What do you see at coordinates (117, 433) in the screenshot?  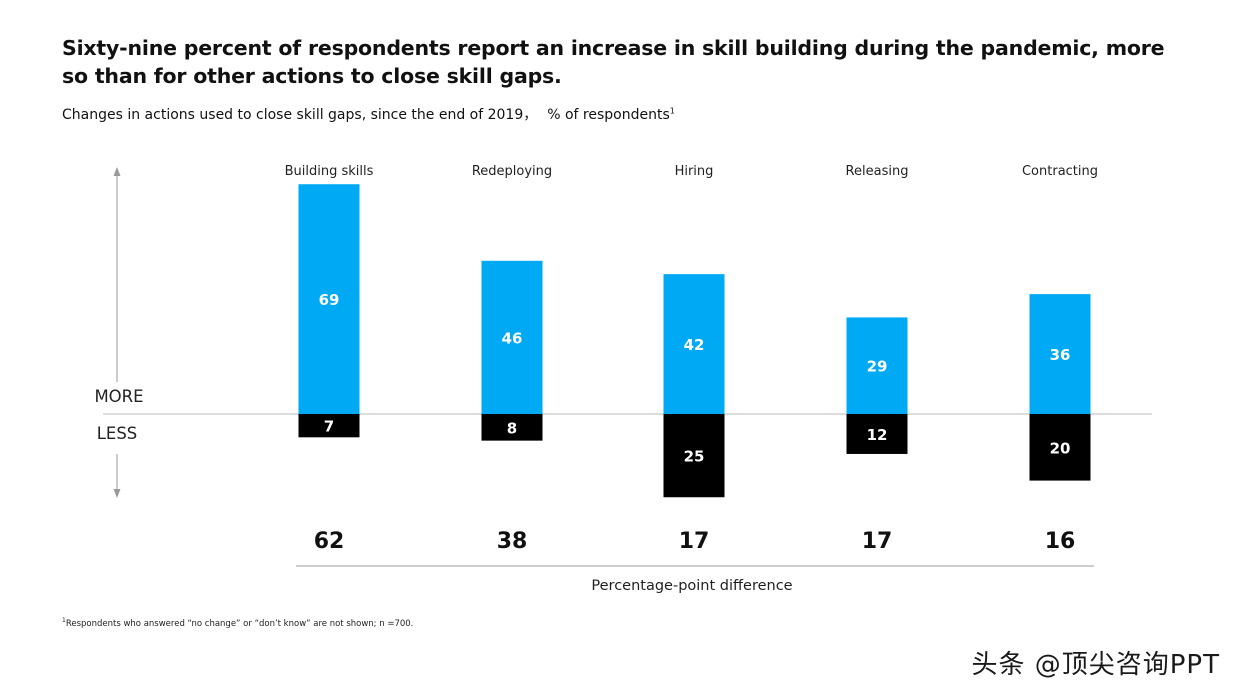 I see `less-label: LESS` at bounding box center [117, 433].